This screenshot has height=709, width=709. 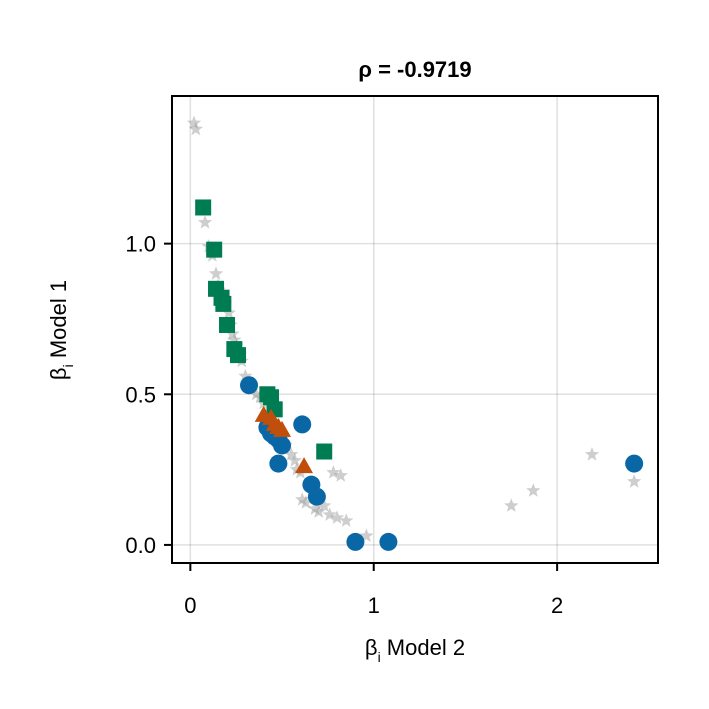 What do you see at coordinates (140, 244) in the screenshot?
I see `y-tick-label: 1.0` at bounding box center [140, 244].